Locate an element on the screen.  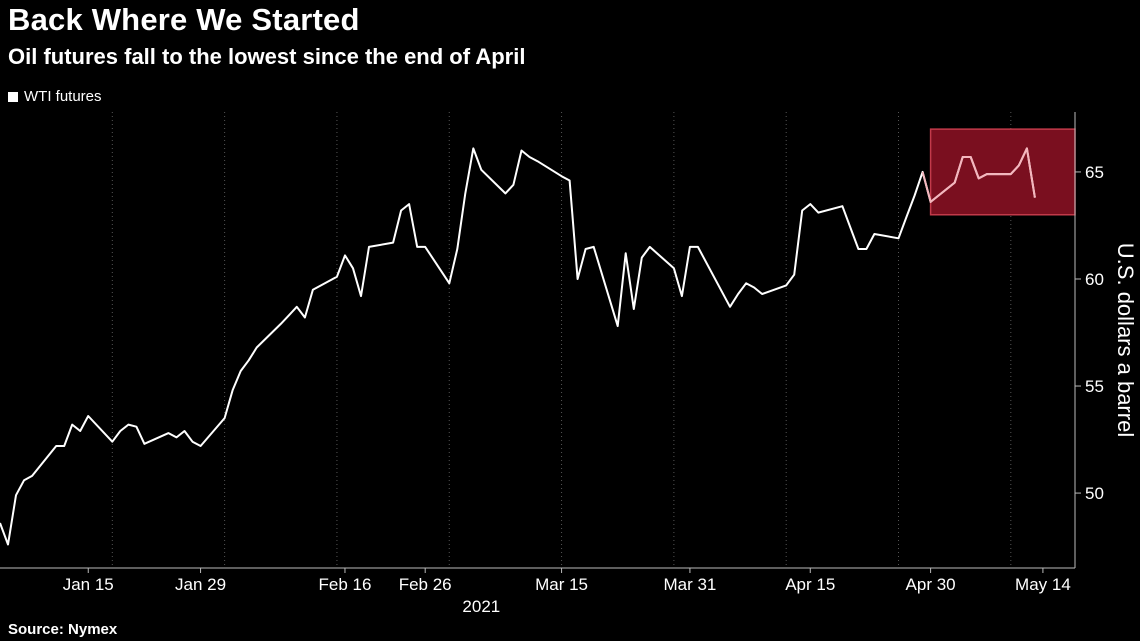
legend: WTI futures is located at coordinates (55, 96).